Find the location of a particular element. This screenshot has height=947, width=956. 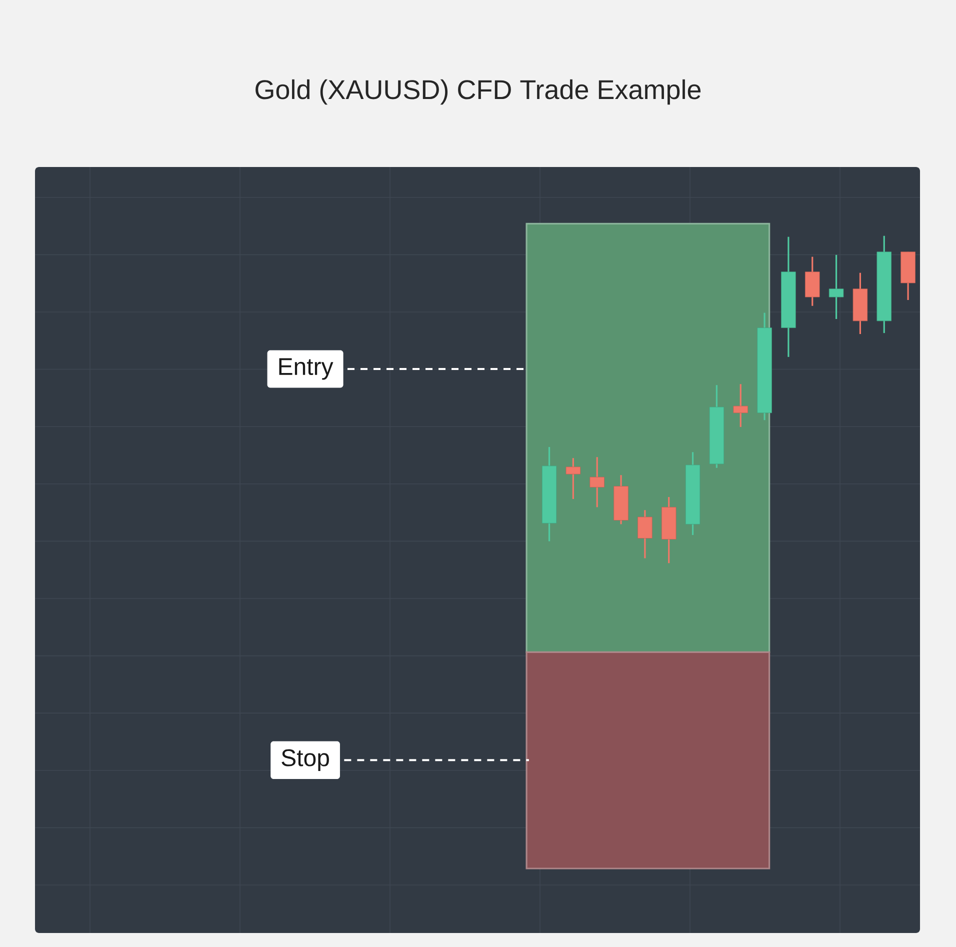

chart-title: Gold (XAUUSD) CFD Trade Example is located at coordinates (478, 92).